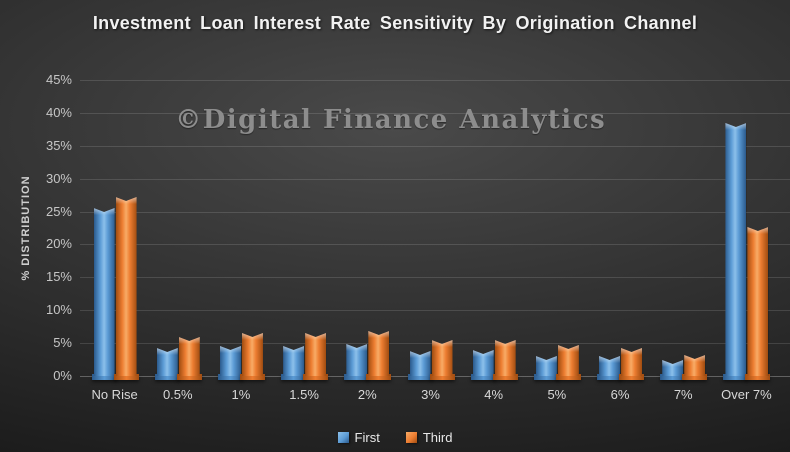  I want to click on y-tick-label: 15%, so click(58, 277).